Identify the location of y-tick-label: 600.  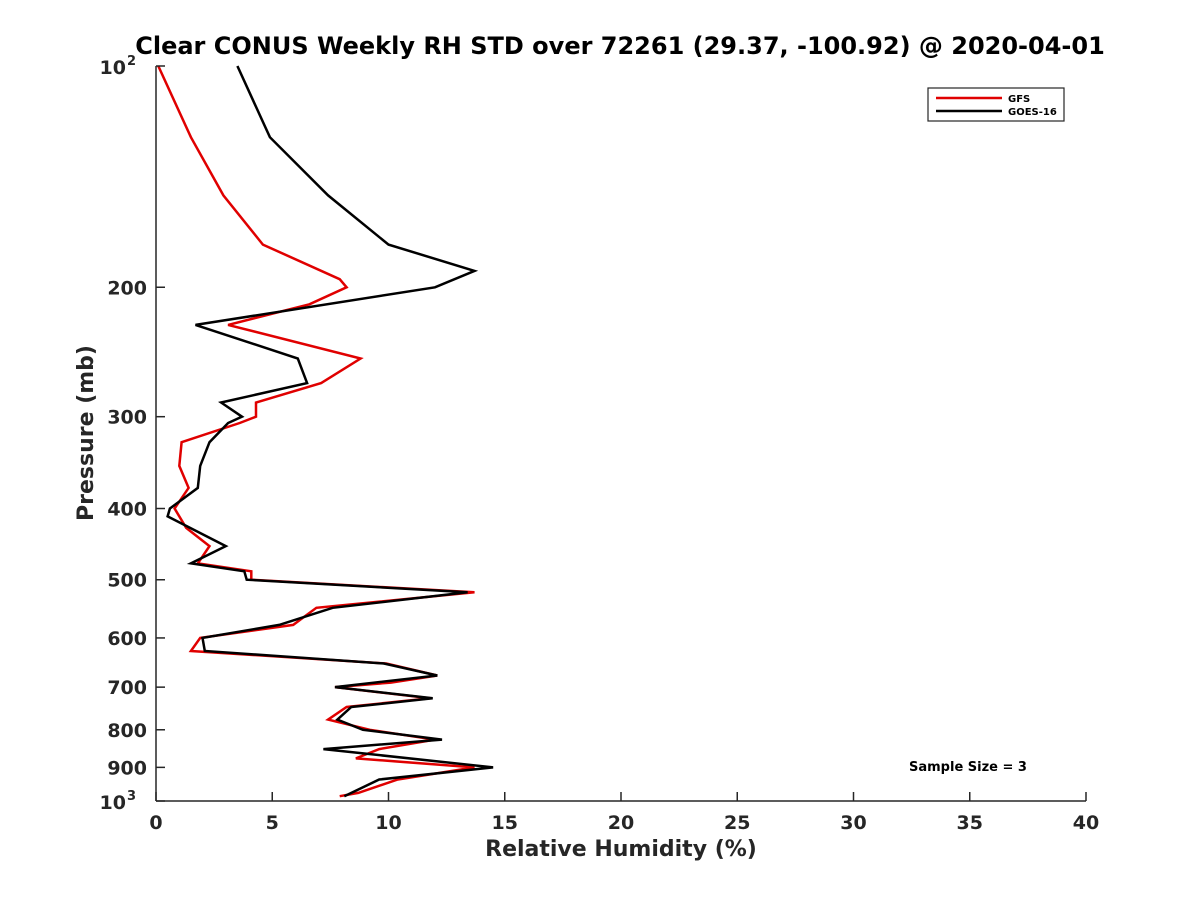
(127, 639).